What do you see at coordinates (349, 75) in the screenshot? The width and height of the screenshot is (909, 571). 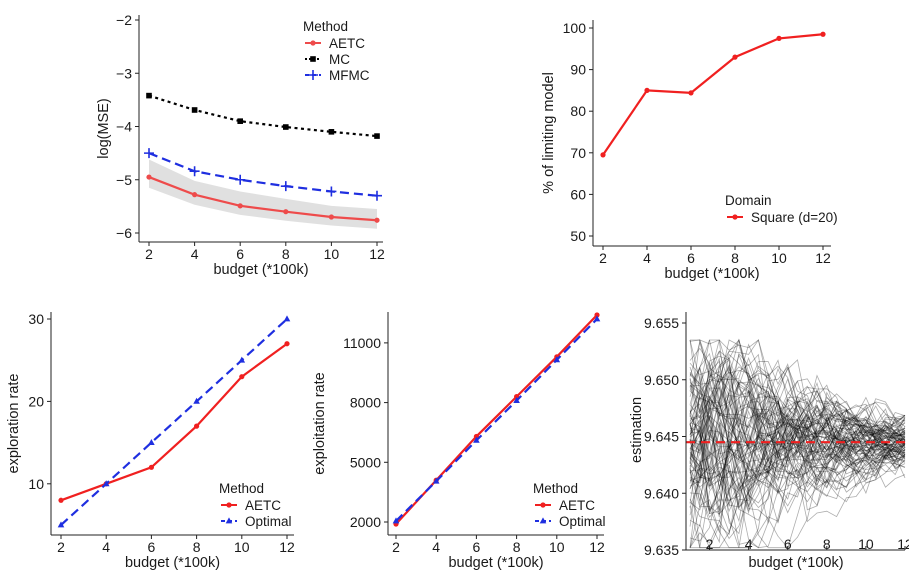 I see `legend-label-mfmc: MFMC` at bounding box center [349, 75].